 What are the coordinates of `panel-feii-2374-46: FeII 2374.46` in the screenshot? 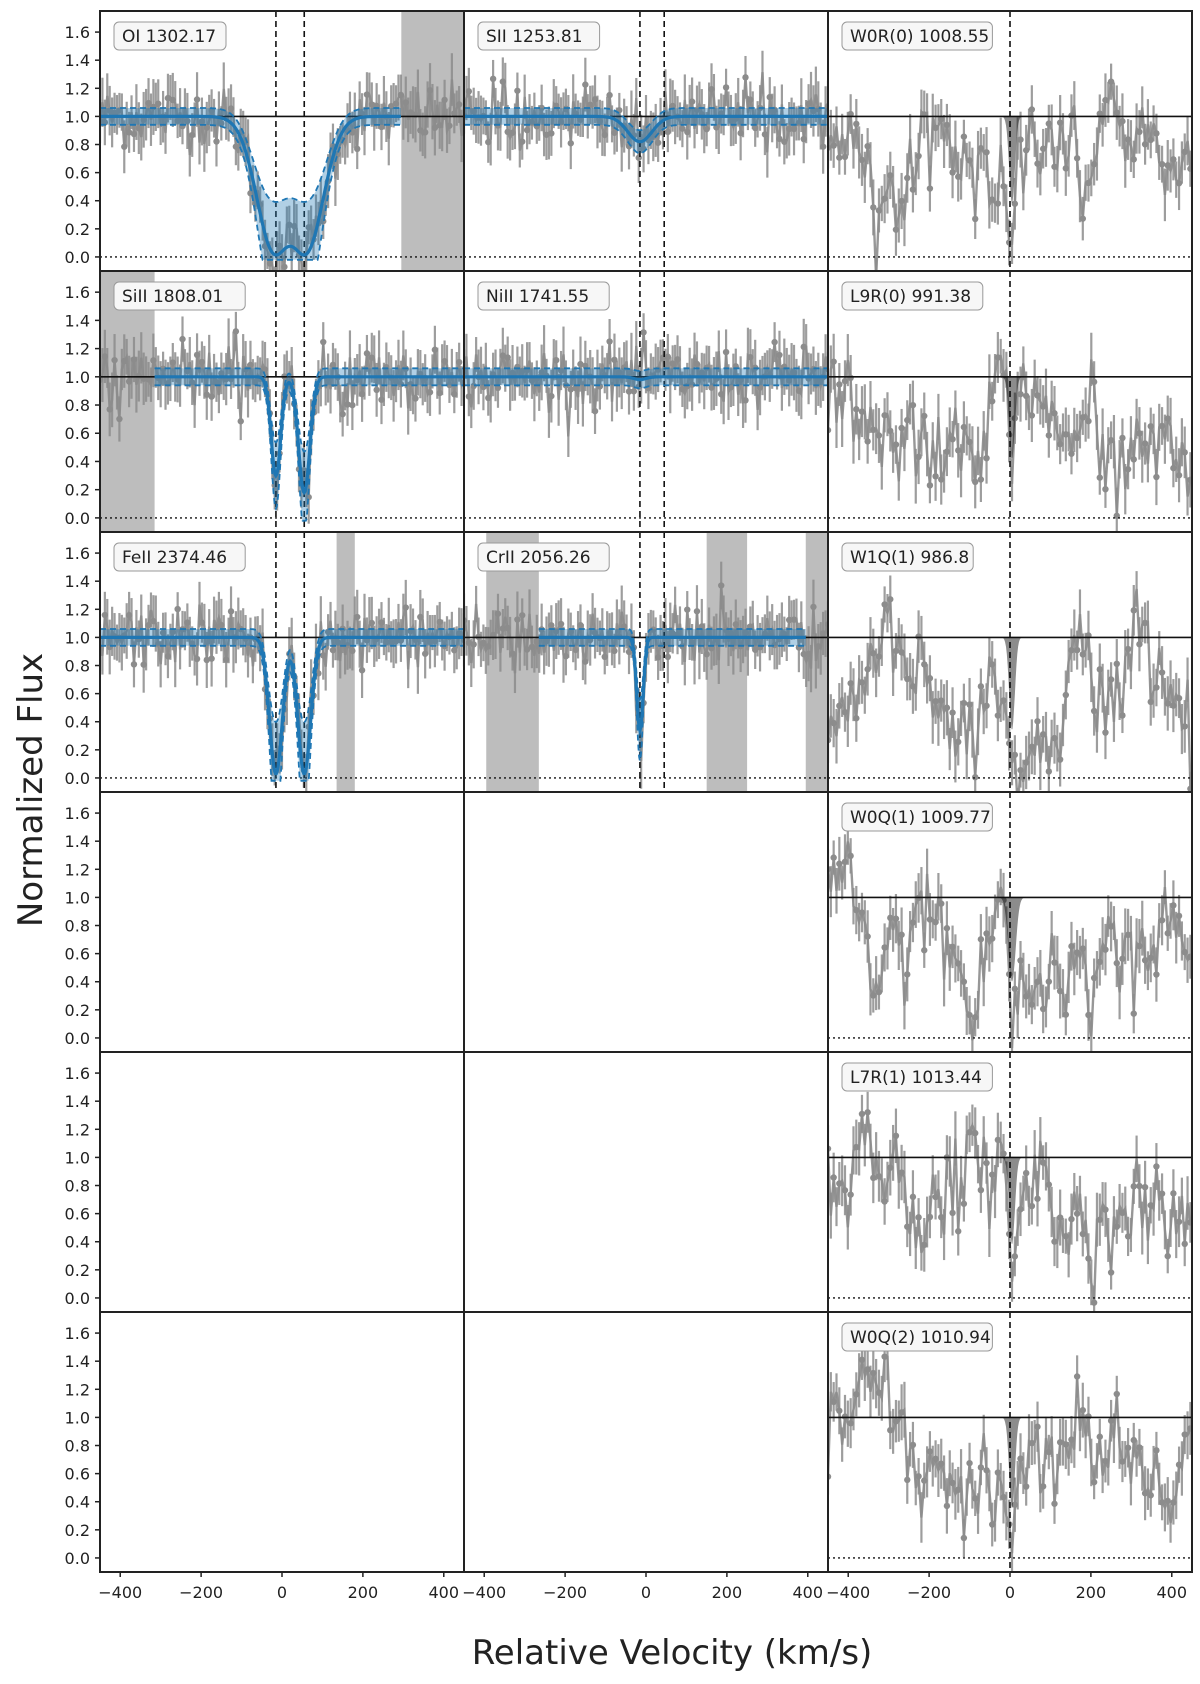 It's located at (282, 662).